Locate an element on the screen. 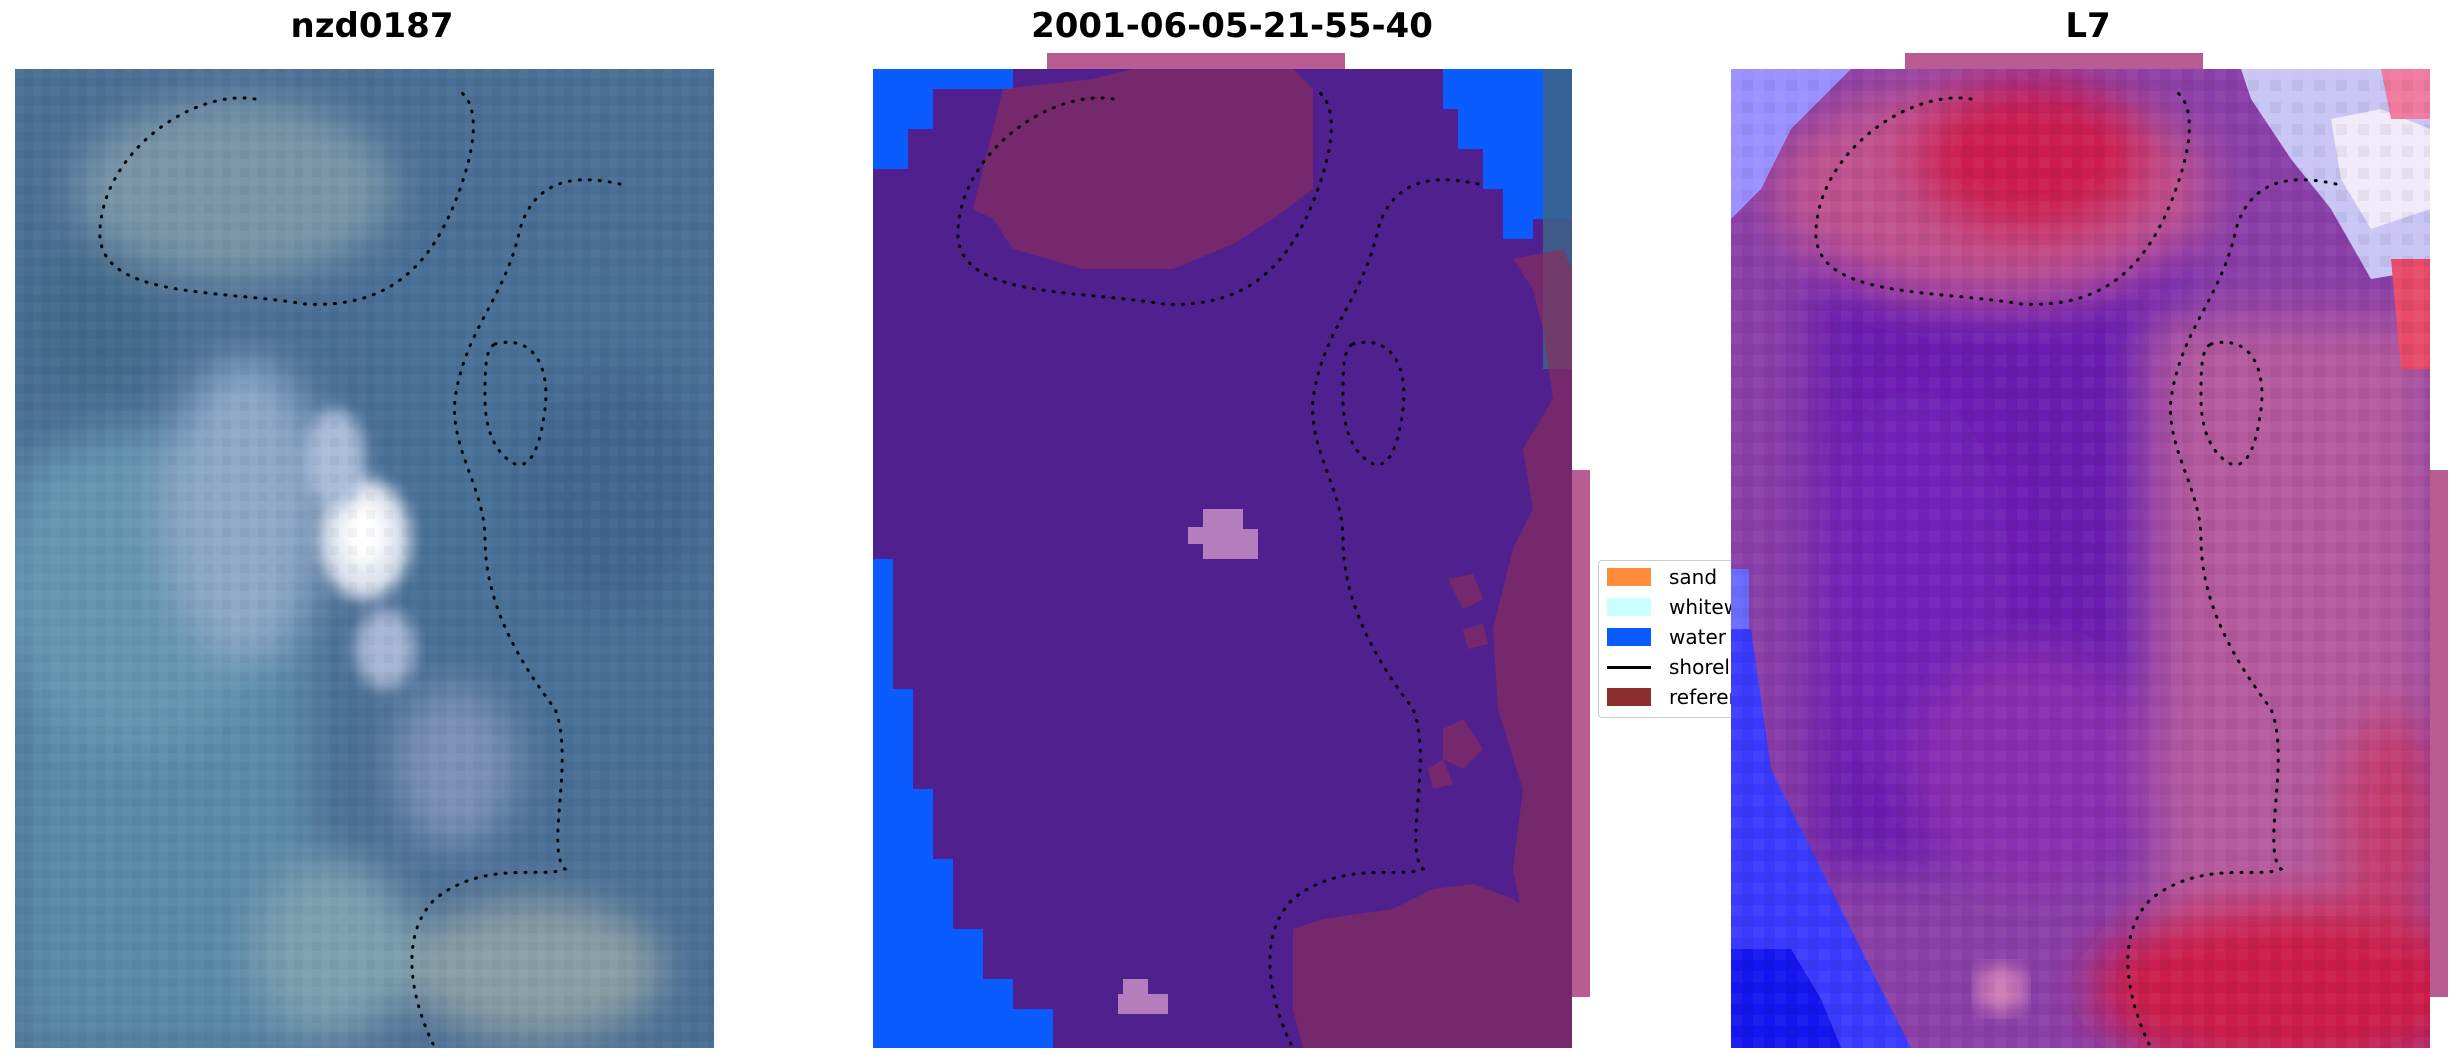  pink-band-top-classification is located at coordinates (1196, 61).